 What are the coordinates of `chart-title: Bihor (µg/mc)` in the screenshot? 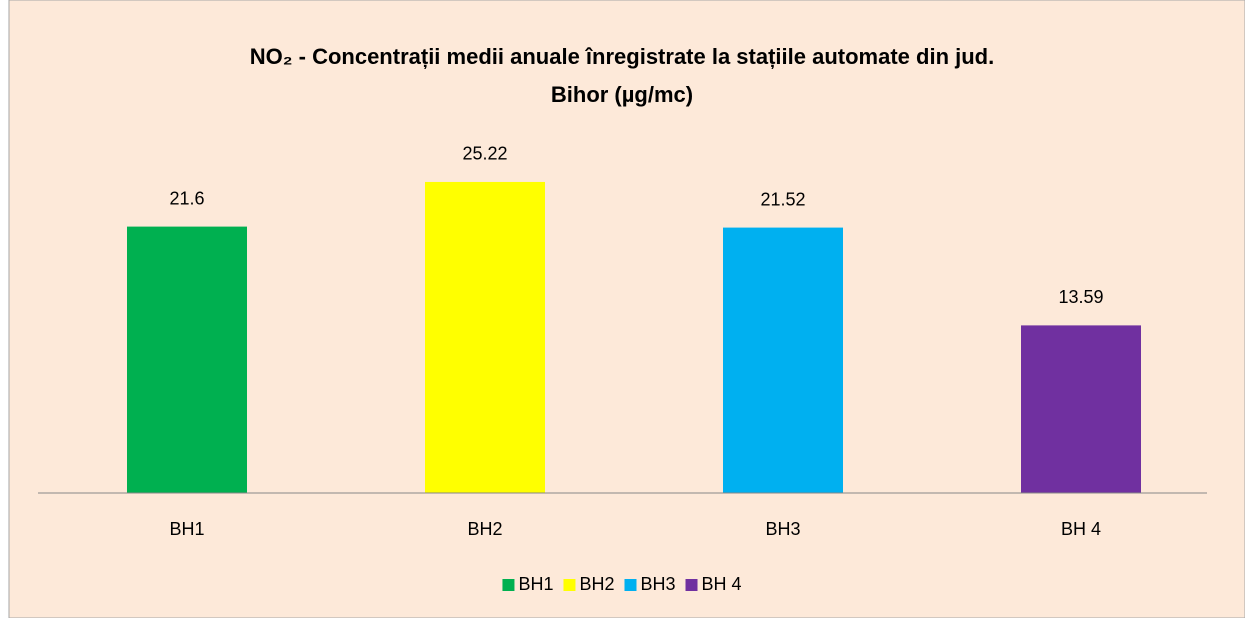 It's located at (622, 94).